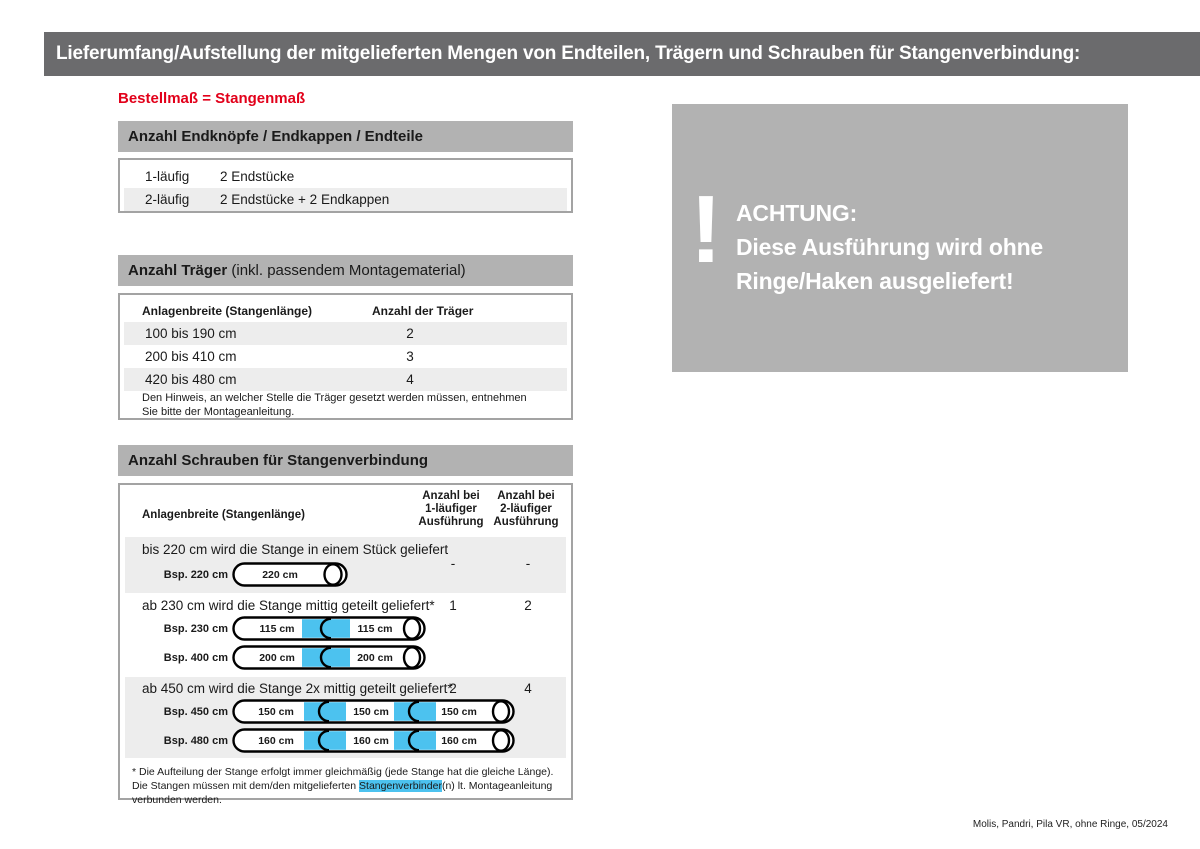 This screenshot has width=1200, height=849. Describe the element at coordinates (345, 333) in the screenshot. I see `table-row: 100 bis 190 cm 2` at that location.